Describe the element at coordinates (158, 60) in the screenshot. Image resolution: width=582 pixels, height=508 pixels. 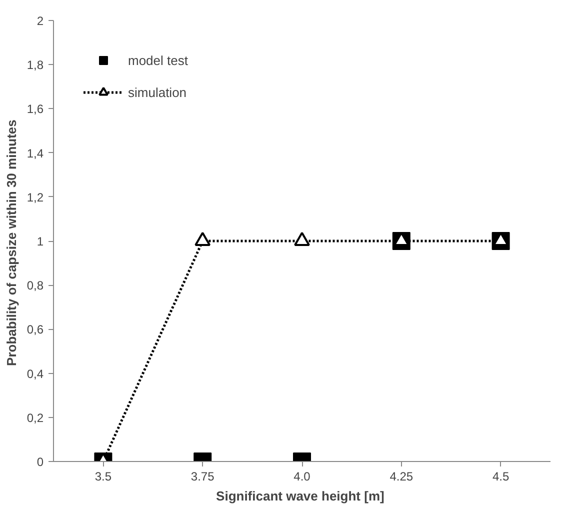
I see `legend-label: model test` at that location.